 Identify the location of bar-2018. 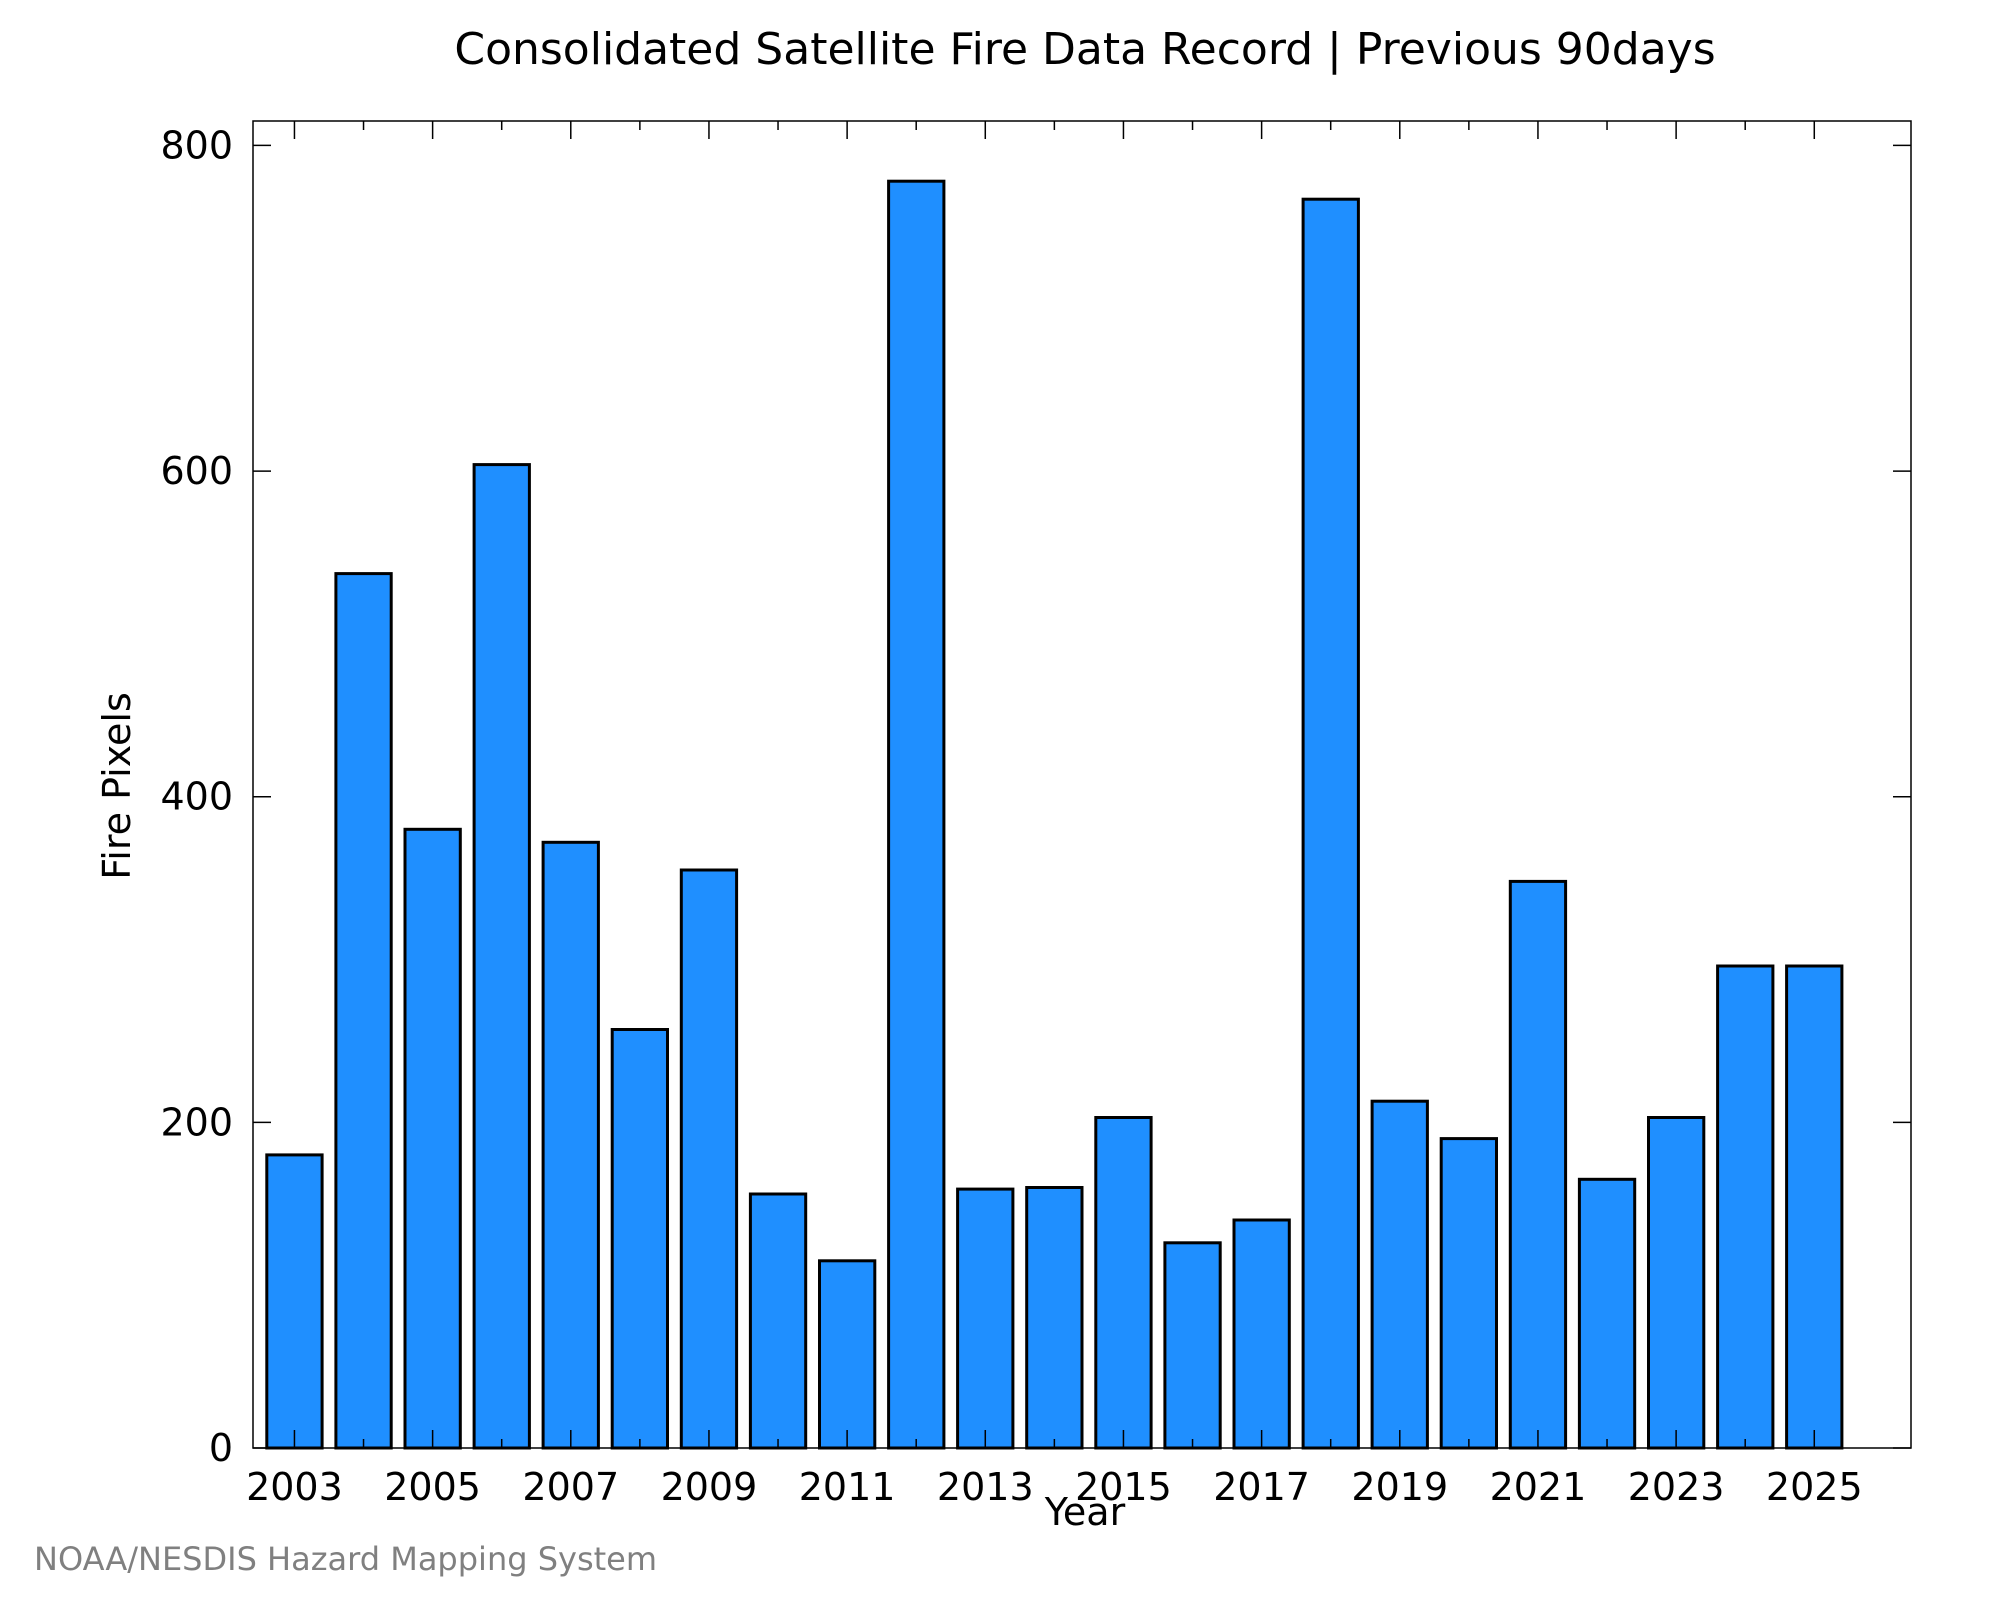
(1330, 823).